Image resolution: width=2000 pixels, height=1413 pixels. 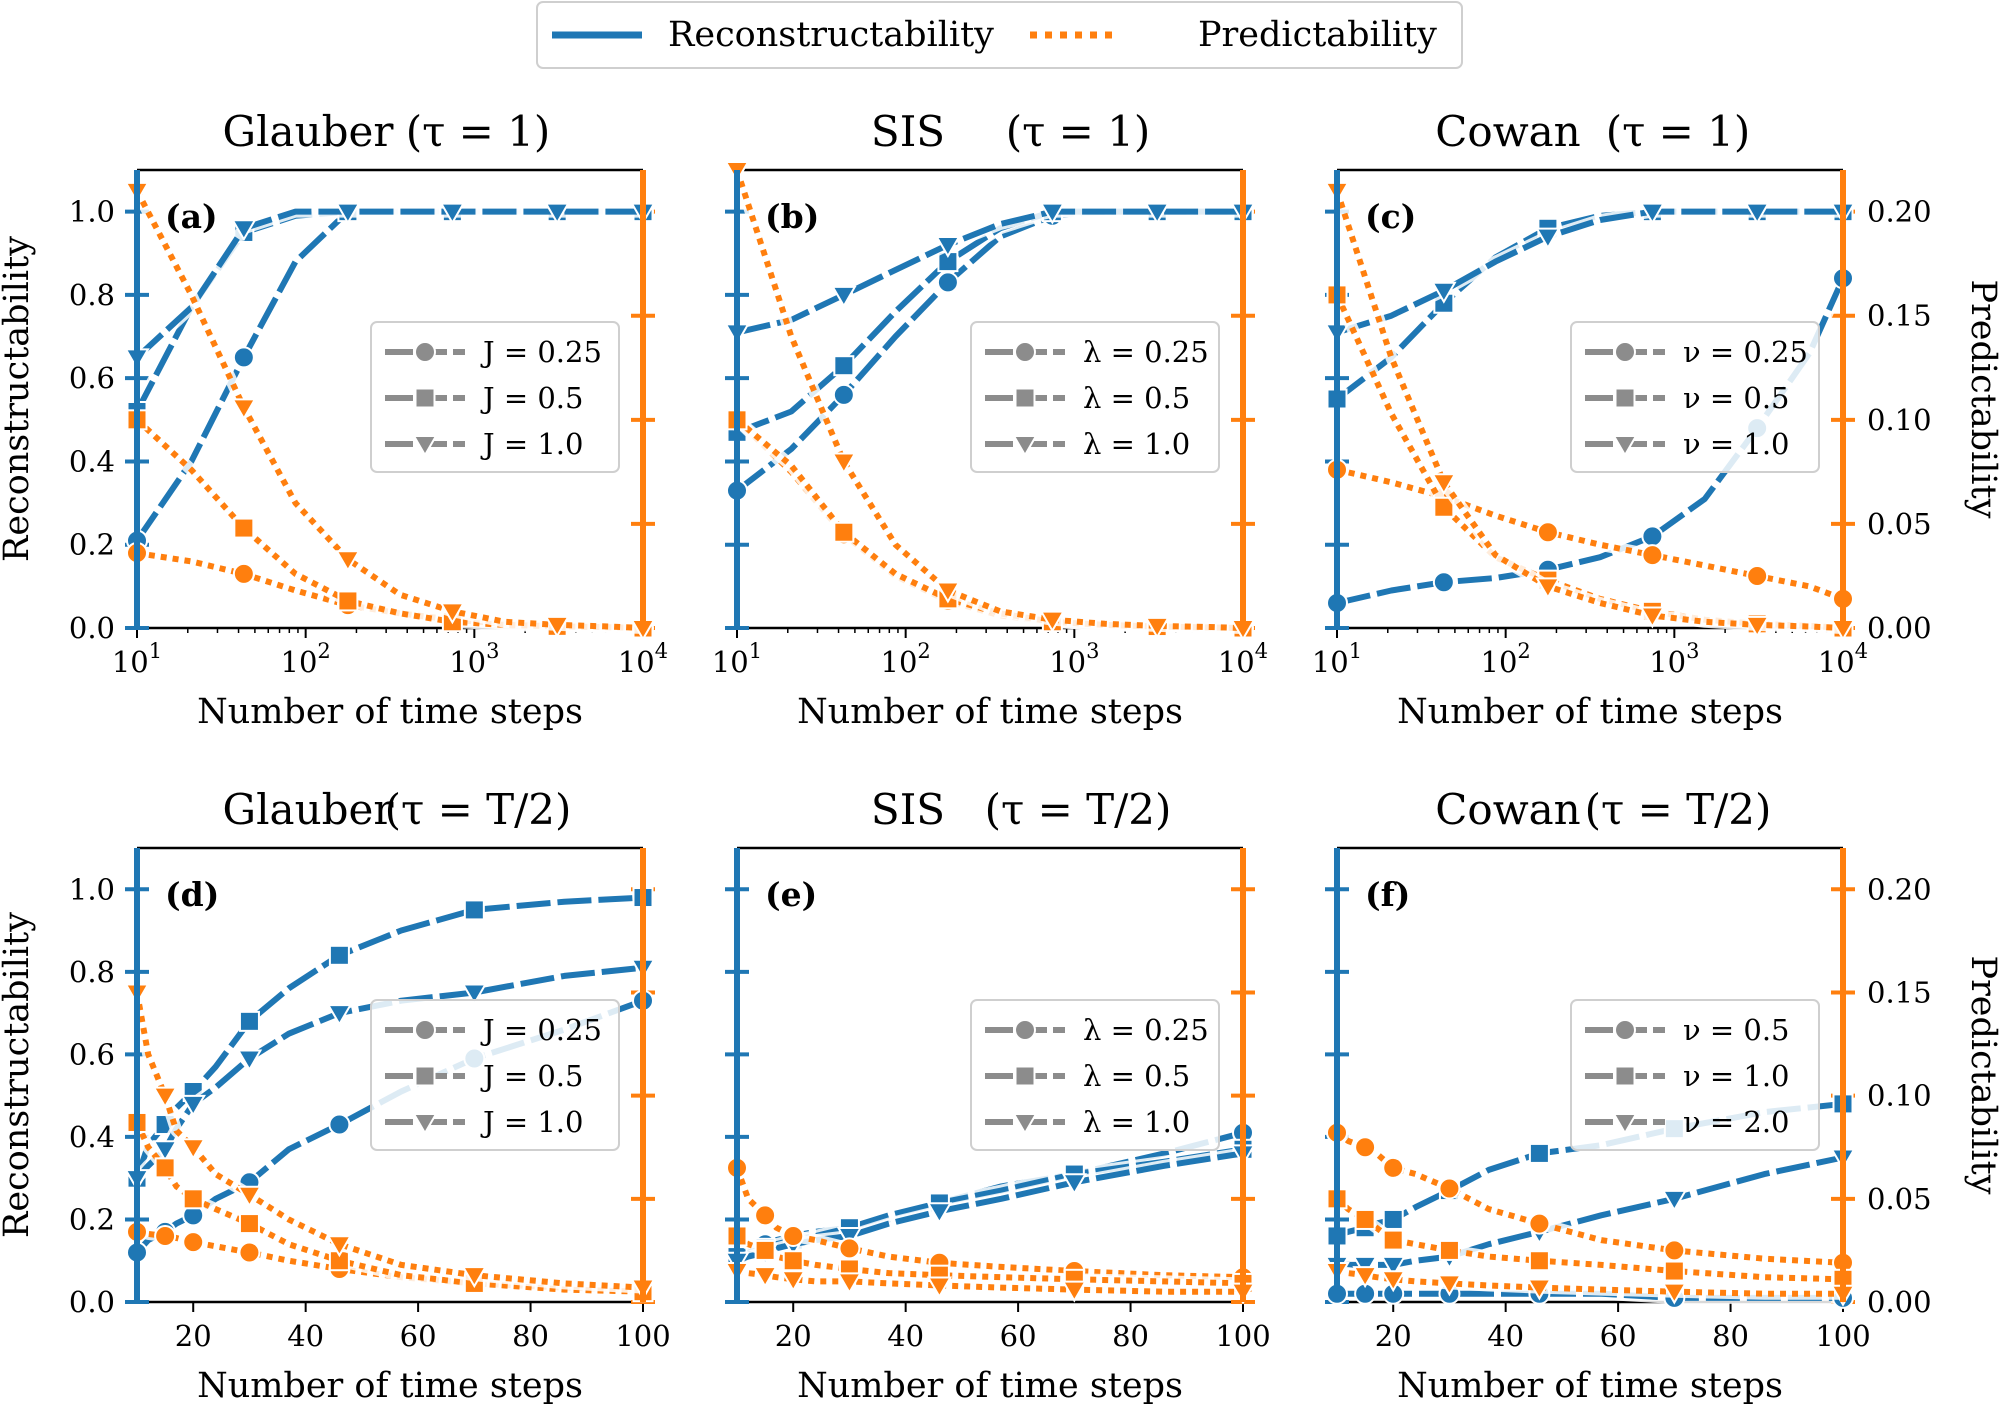 What do you see at coordinates (1899, 889) in the screenshot?
I see `y-right-tick-label: 0.20` at bounding box center [1899, 889].